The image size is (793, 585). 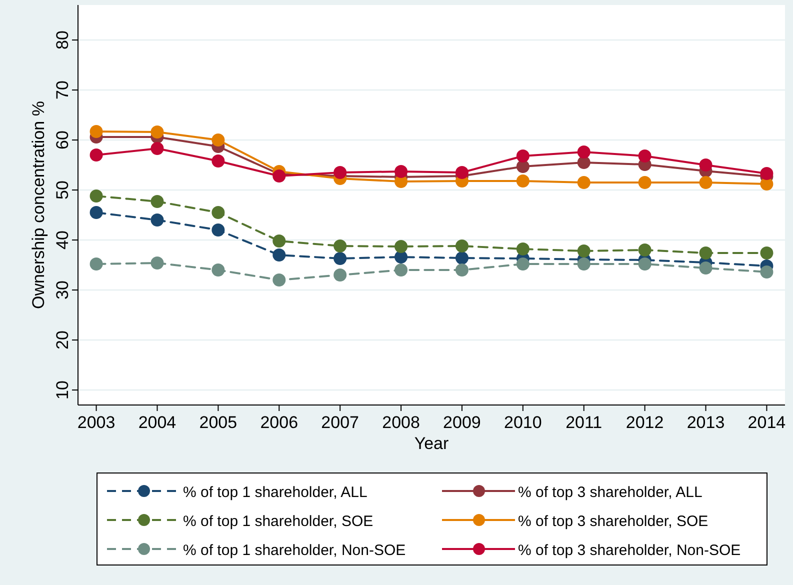 What do you see at coordinates (523, 422) in the screenshot?
I see `x-tick-label: 2010` at bounding box center [523, 422].